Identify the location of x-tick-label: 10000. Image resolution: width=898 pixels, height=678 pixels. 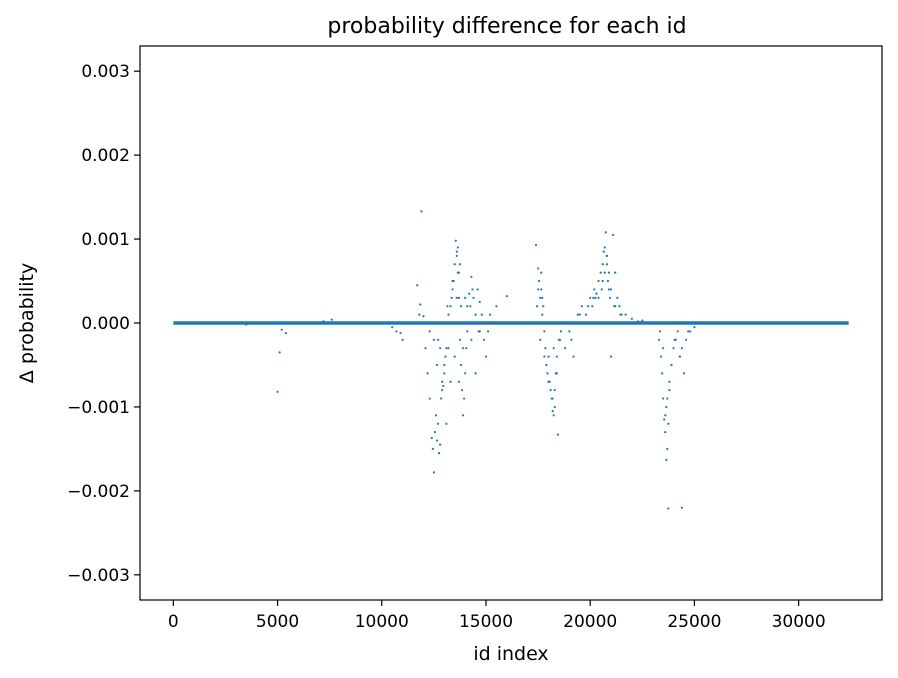
(382, 622).